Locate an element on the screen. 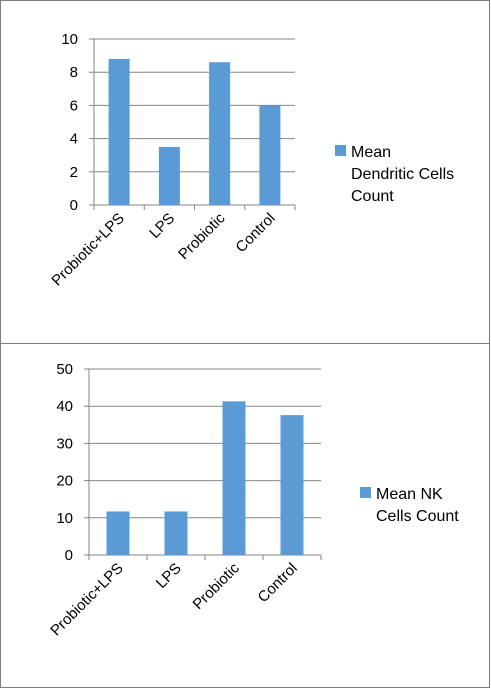  legend-label: Count is located at coordinates (372, 196).